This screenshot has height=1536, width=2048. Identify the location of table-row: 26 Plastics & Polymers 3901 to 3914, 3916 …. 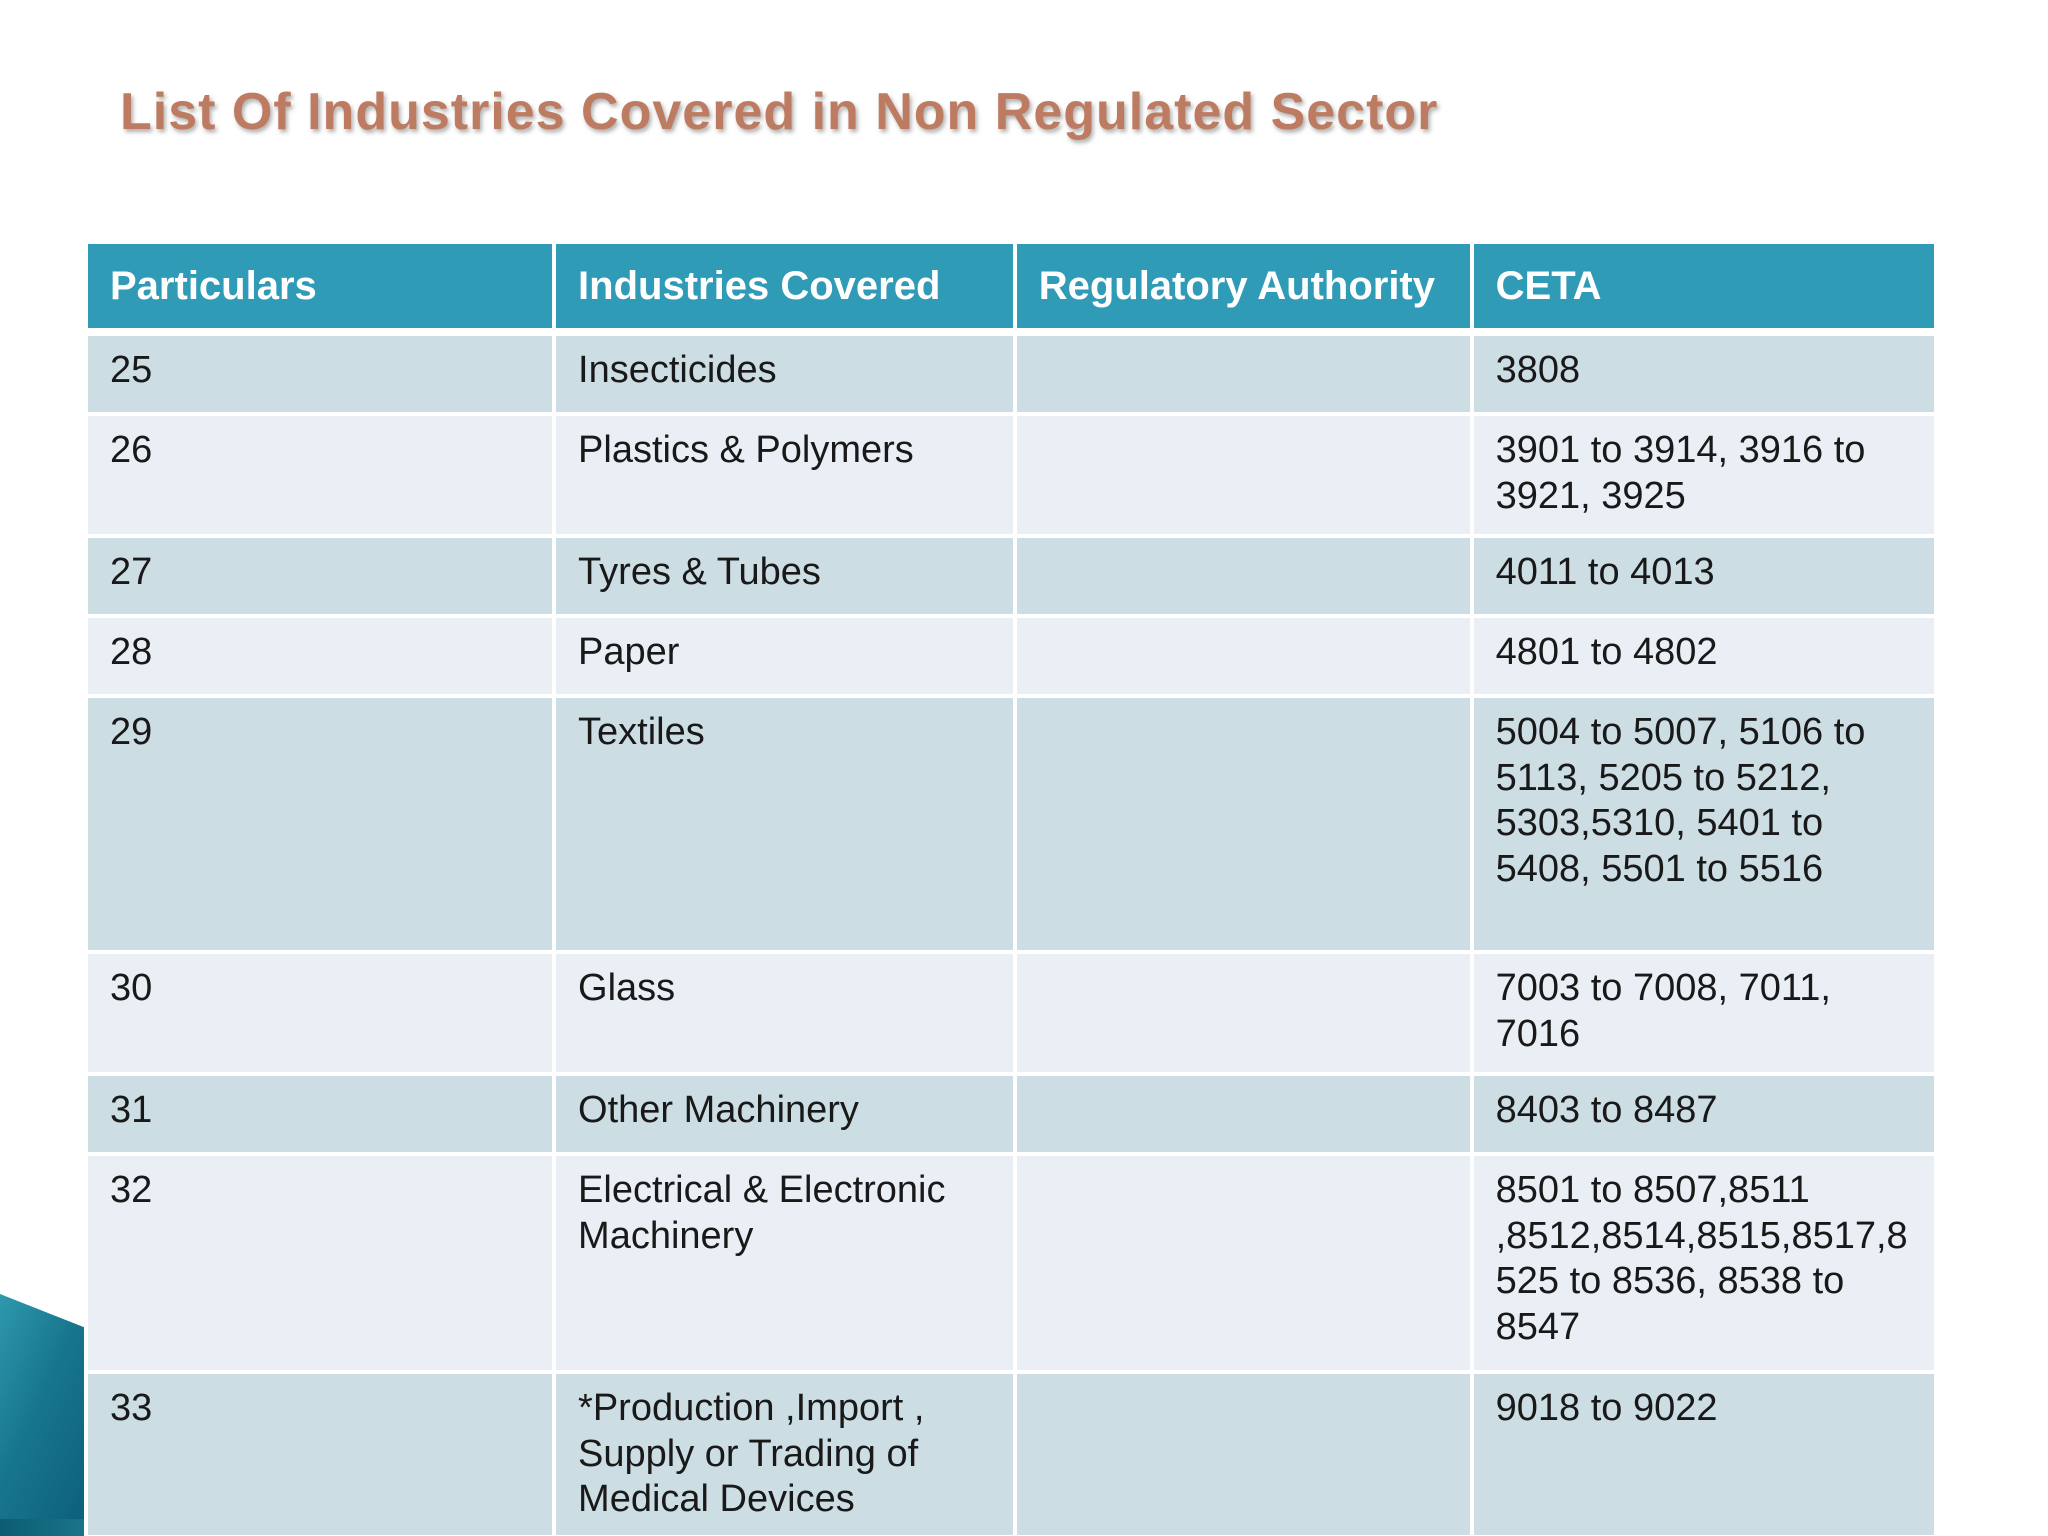
(1011, 475).